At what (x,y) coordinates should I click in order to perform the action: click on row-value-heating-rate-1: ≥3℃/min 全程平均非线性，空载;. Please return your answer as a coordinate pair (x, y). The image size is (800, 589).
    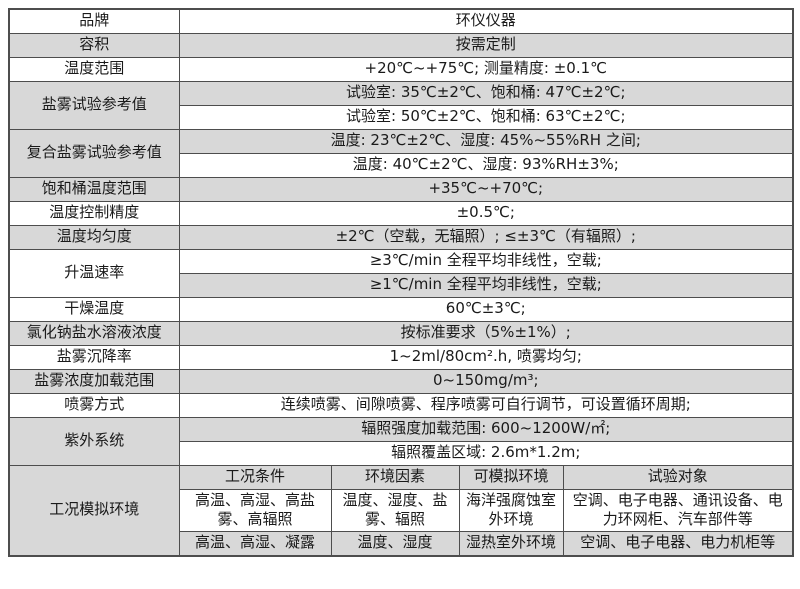
    Looking at the image, I should click on (486, 261).